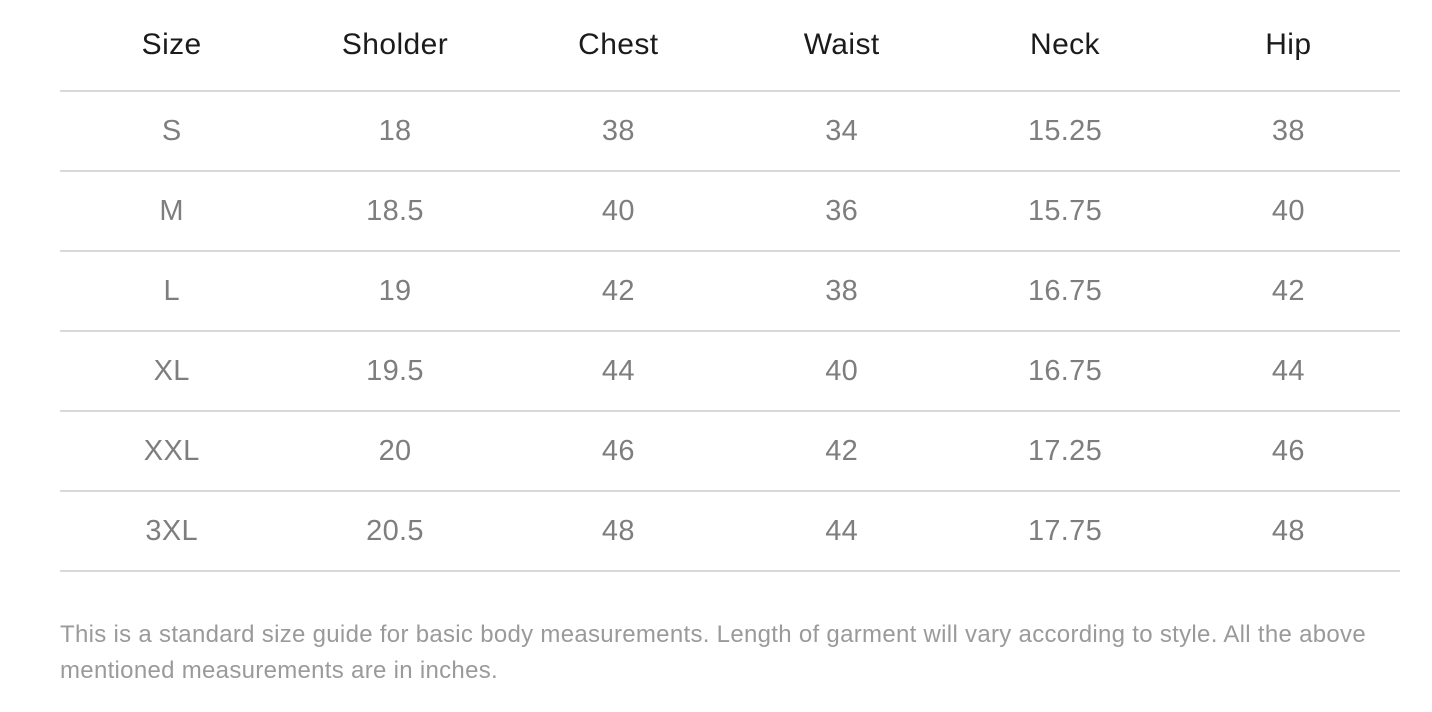 The image size is (1432, 712). I want to click on cell-sholder: 20.5, so click(395, 531).